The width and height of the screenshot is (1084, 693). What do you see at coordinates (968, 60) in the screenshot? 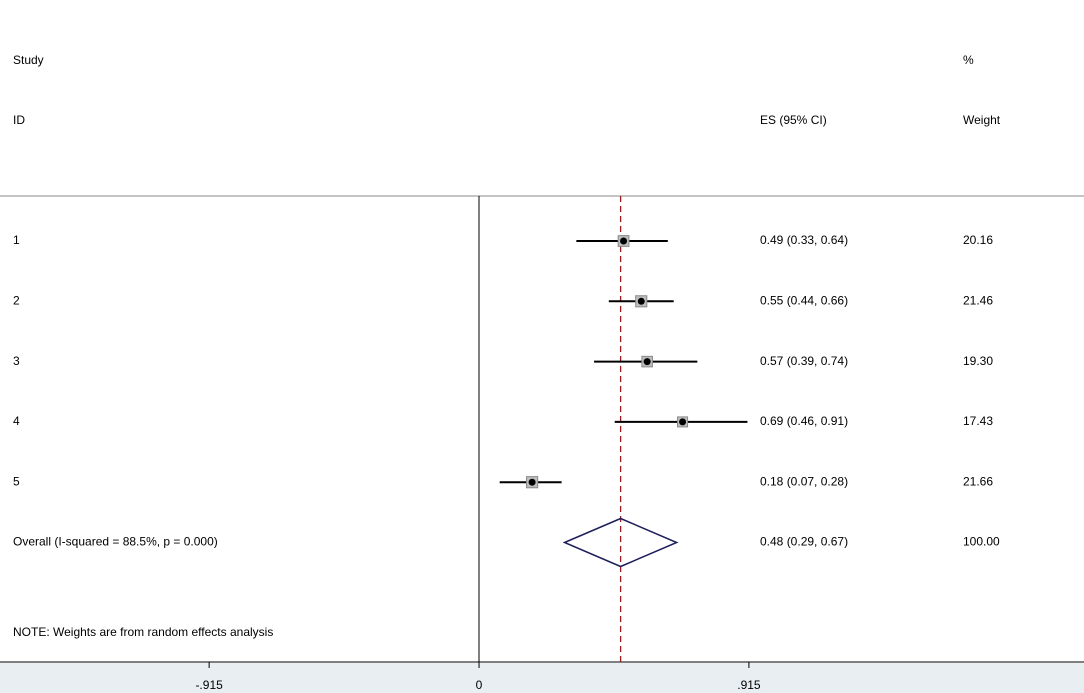
I see `header-pct: %` at bounding box center [968, 60].